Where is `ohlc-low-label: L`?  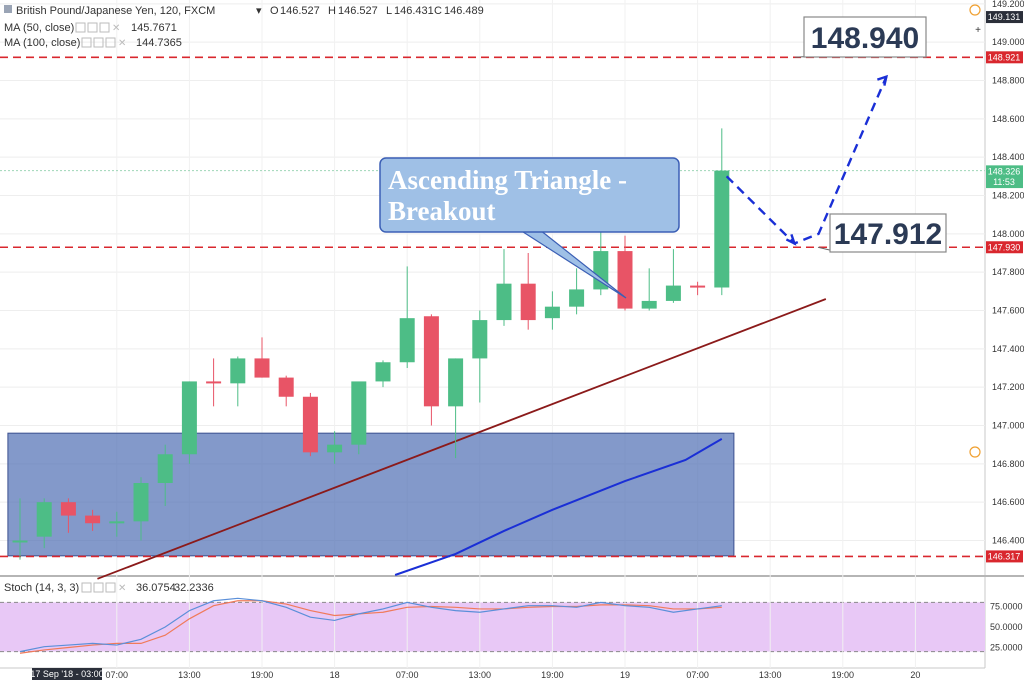 ohlc-low-label: L is located at coordinates (389, 11).